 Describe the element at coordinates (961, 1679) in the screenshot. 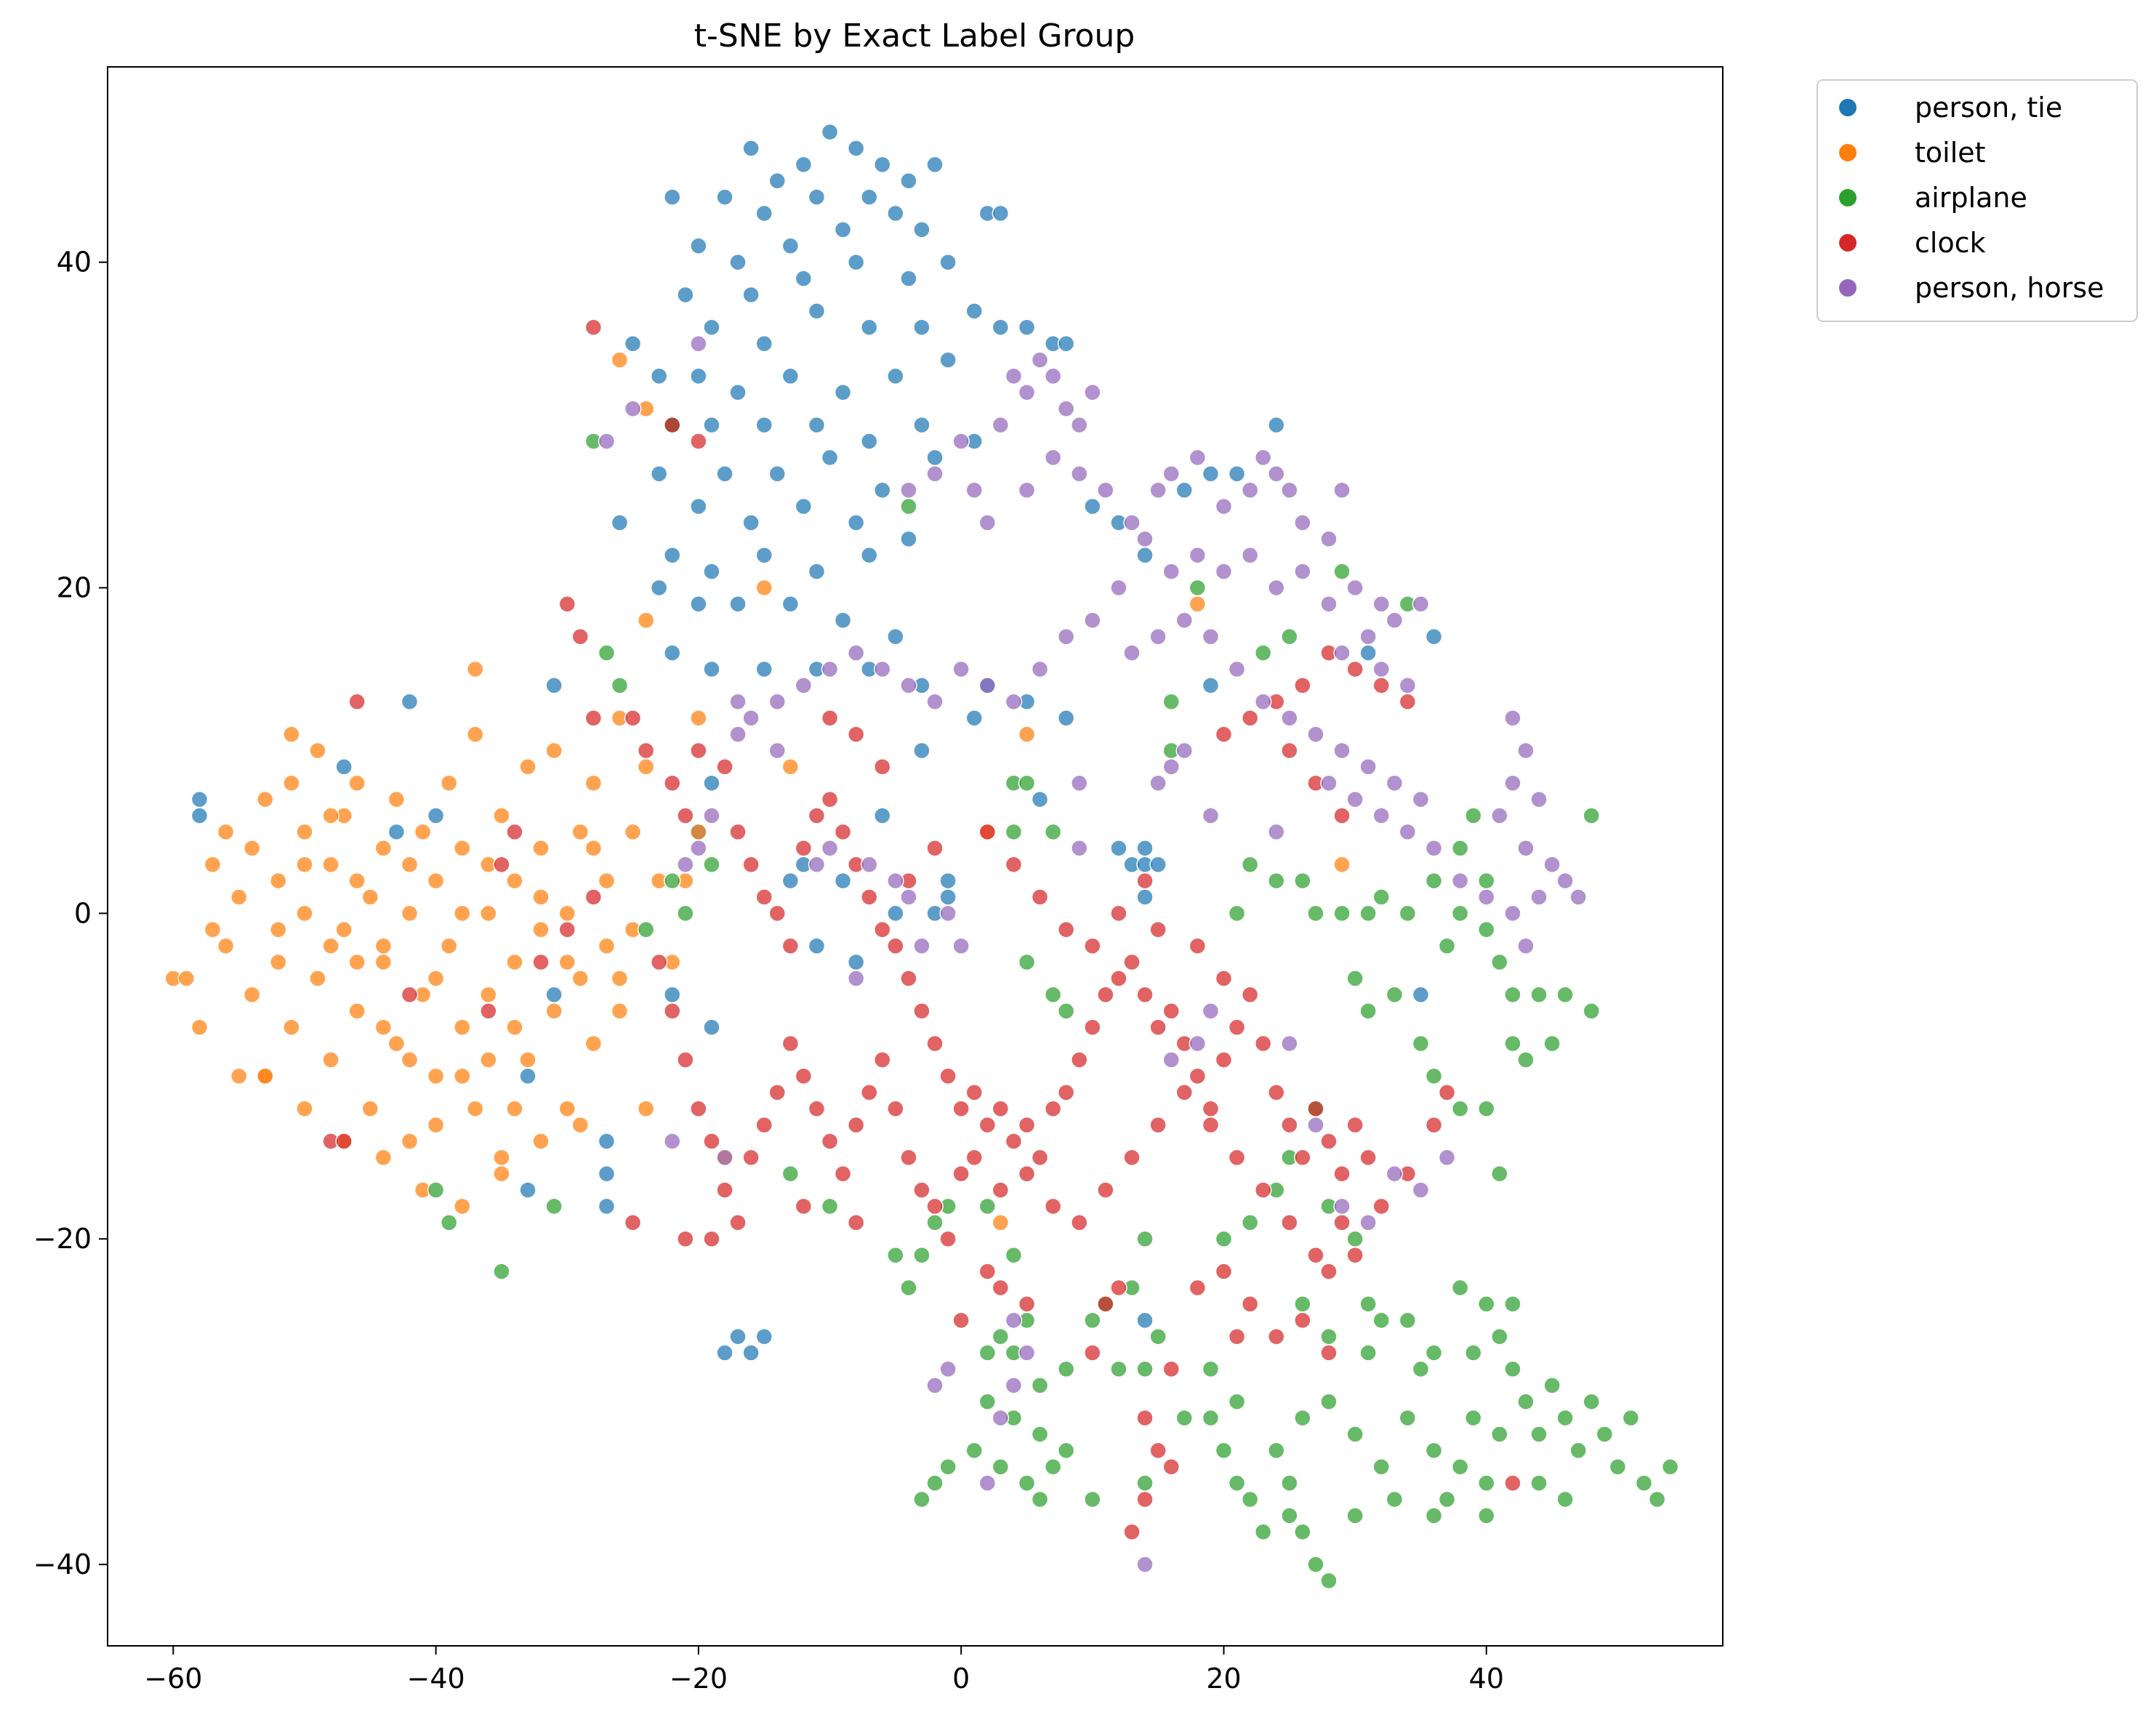

I see `x-tick-label: 0` at that location.